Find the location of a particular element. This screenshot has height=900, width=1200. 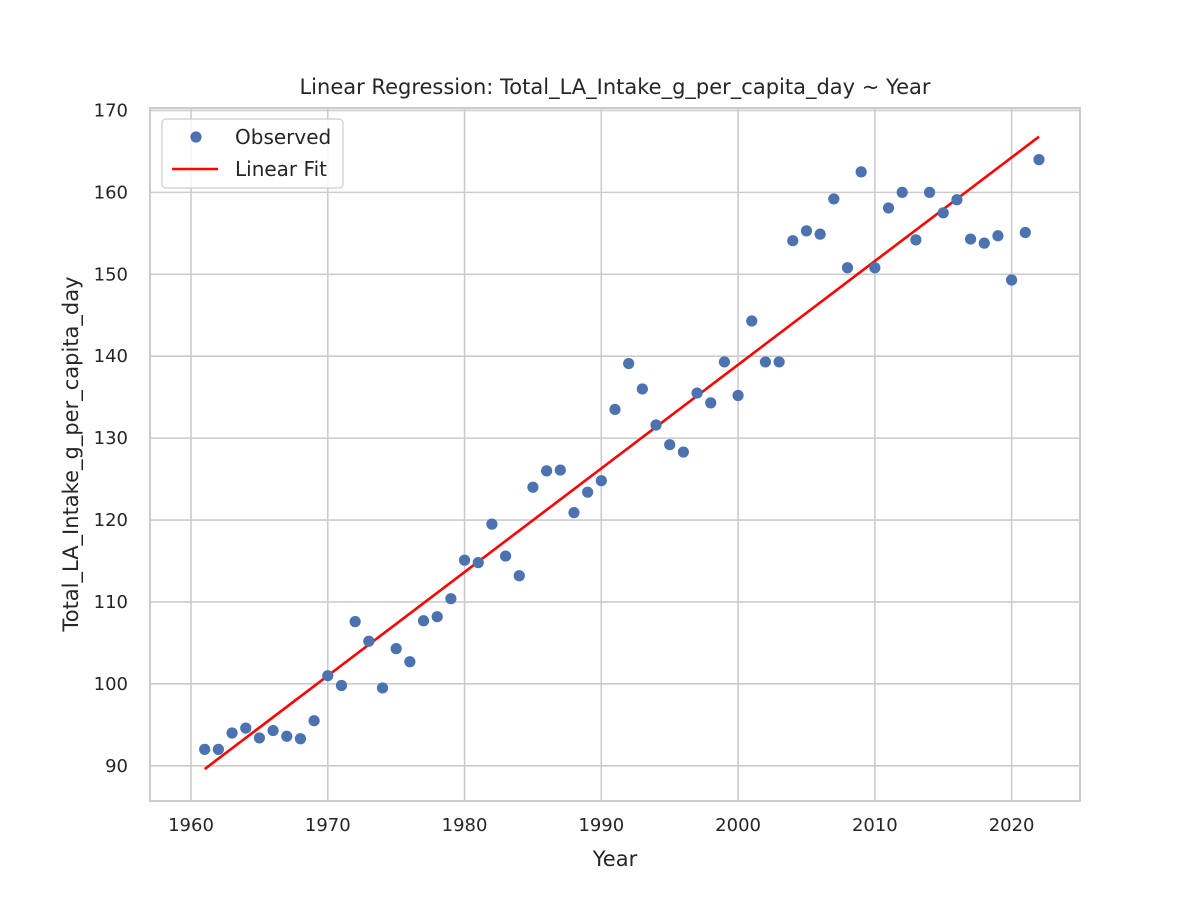

y-tick-labels: 90 100 110 120 130 140 150 160 170 is located at coordinates (111, 438).